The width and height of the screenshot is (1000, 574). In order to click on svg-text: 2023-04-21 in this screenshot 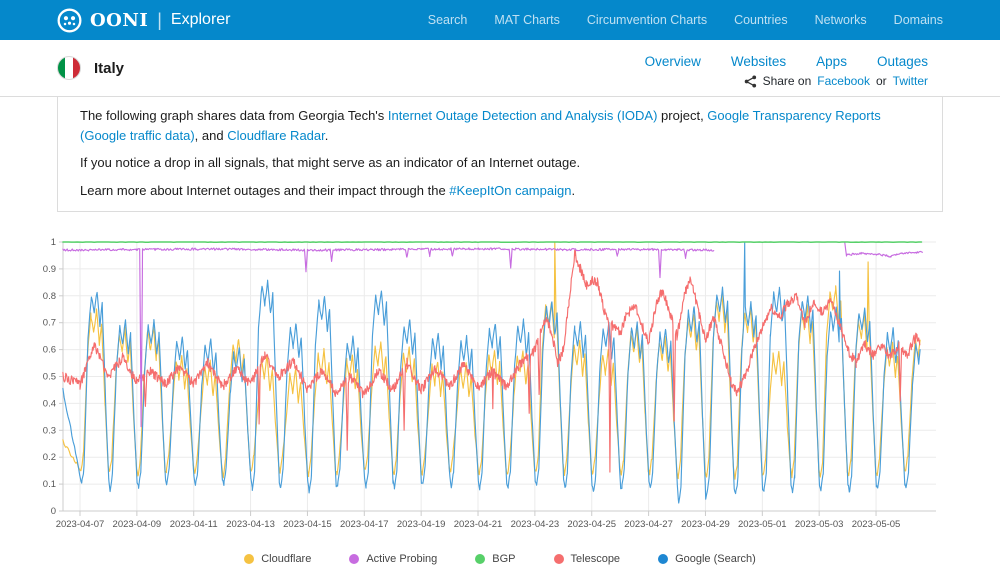, I will do `click(478, 524)`.